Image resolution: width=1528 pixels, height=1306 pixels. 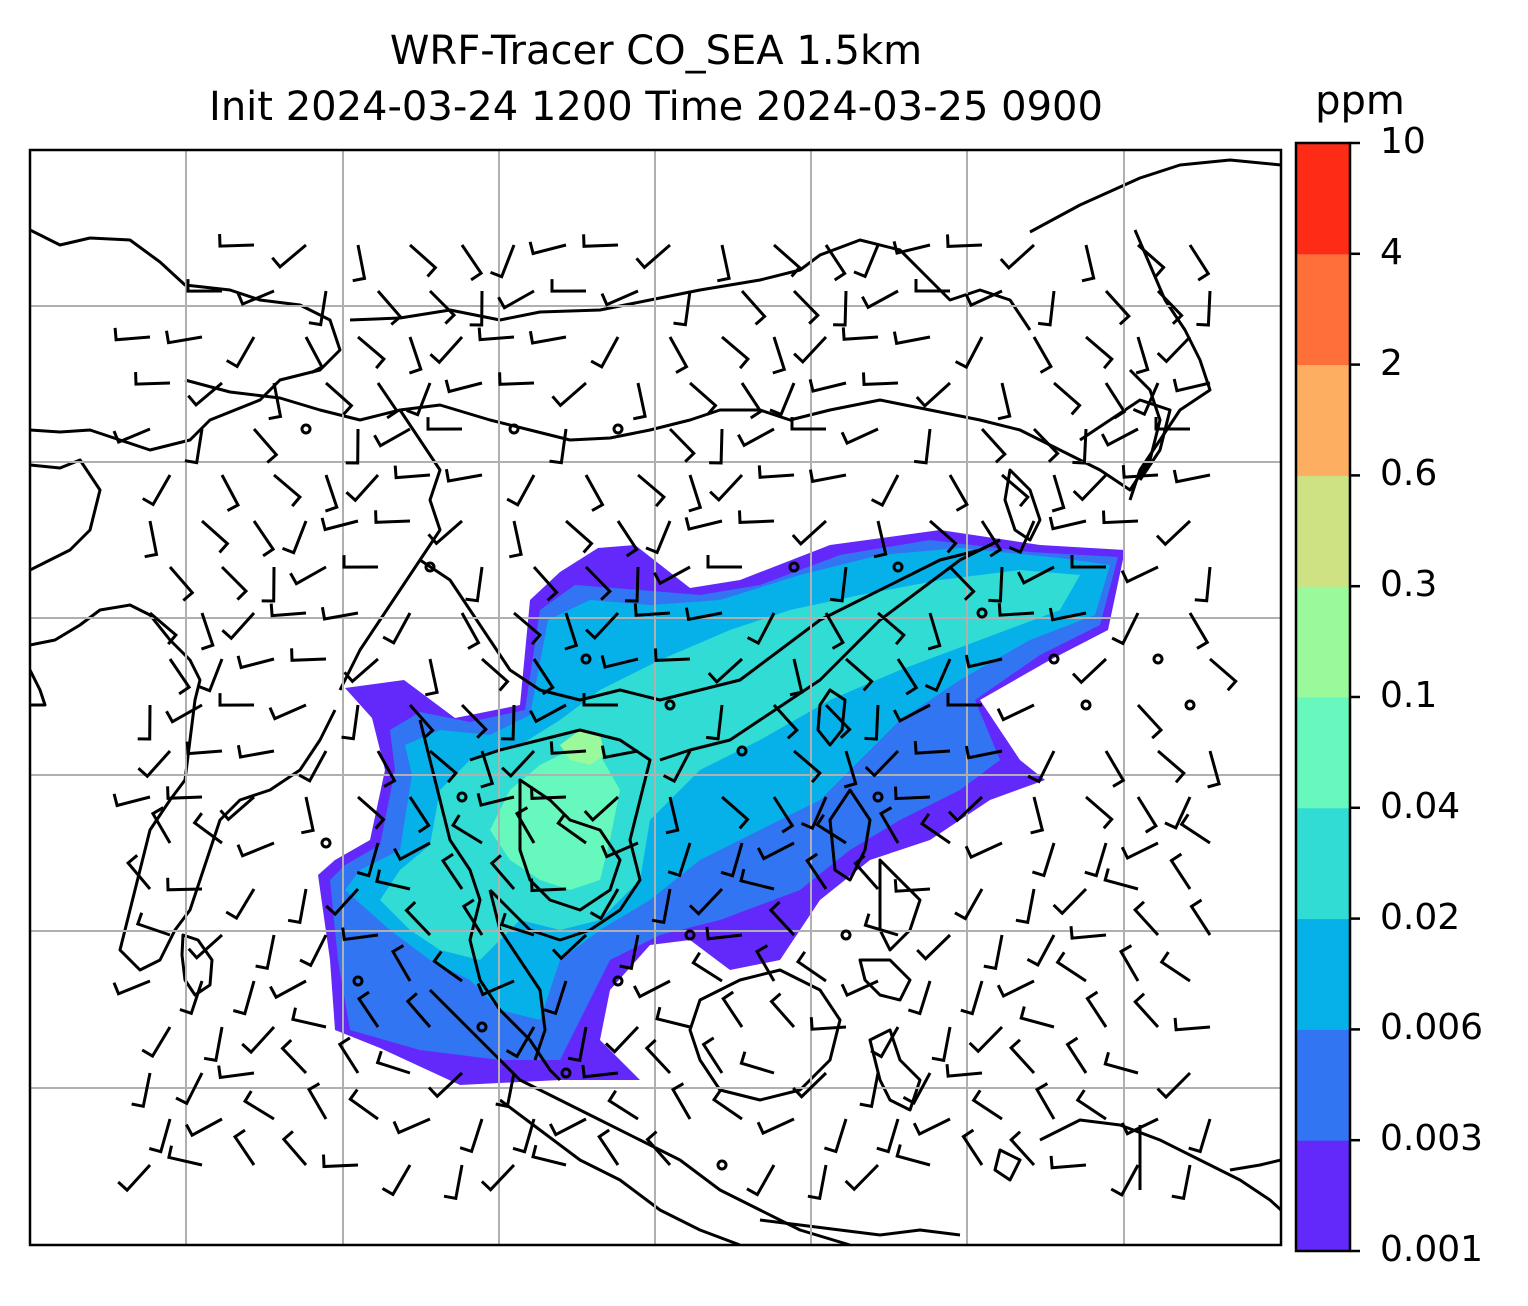 I want to click on colorbar-label: 2, so click(x=1391, y=363).